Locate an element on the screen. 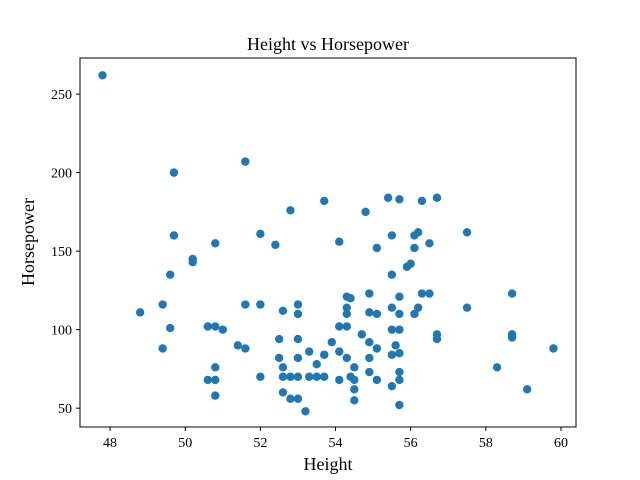  y-tick-label: 200 is located at coordinates (61, 174).